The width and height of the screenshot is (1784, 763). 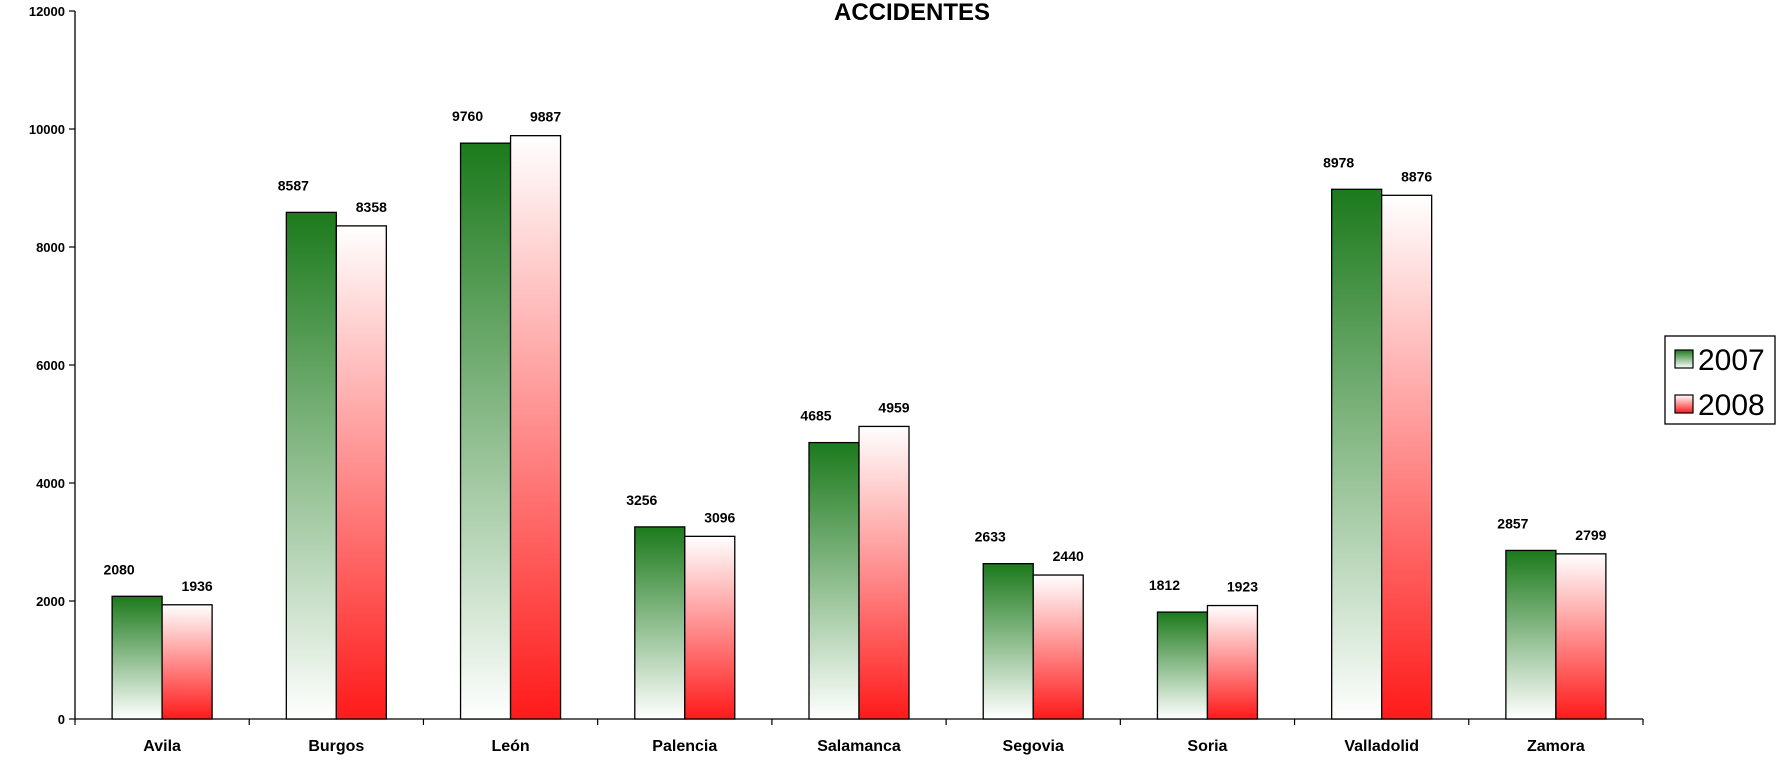 I want to click on x-tick-label: Segovia, so click(x=1033, y=746).